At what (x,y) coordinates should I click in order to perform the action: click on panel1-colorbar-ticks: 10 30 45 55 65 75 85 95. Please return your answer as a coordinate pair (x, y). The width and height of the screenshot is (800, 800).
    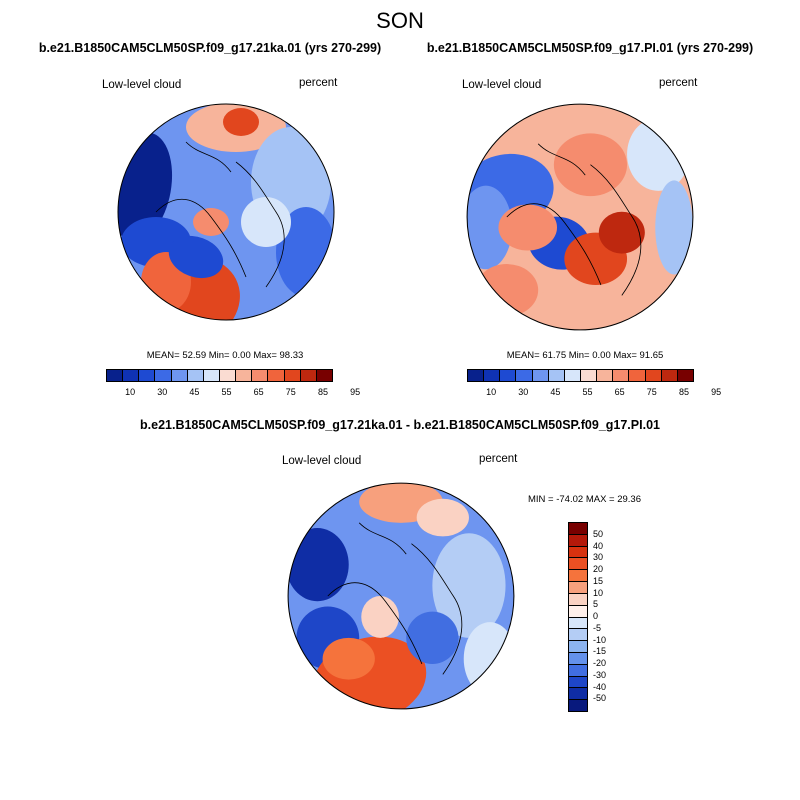
    Looking at the image, I should click on (233, 393).